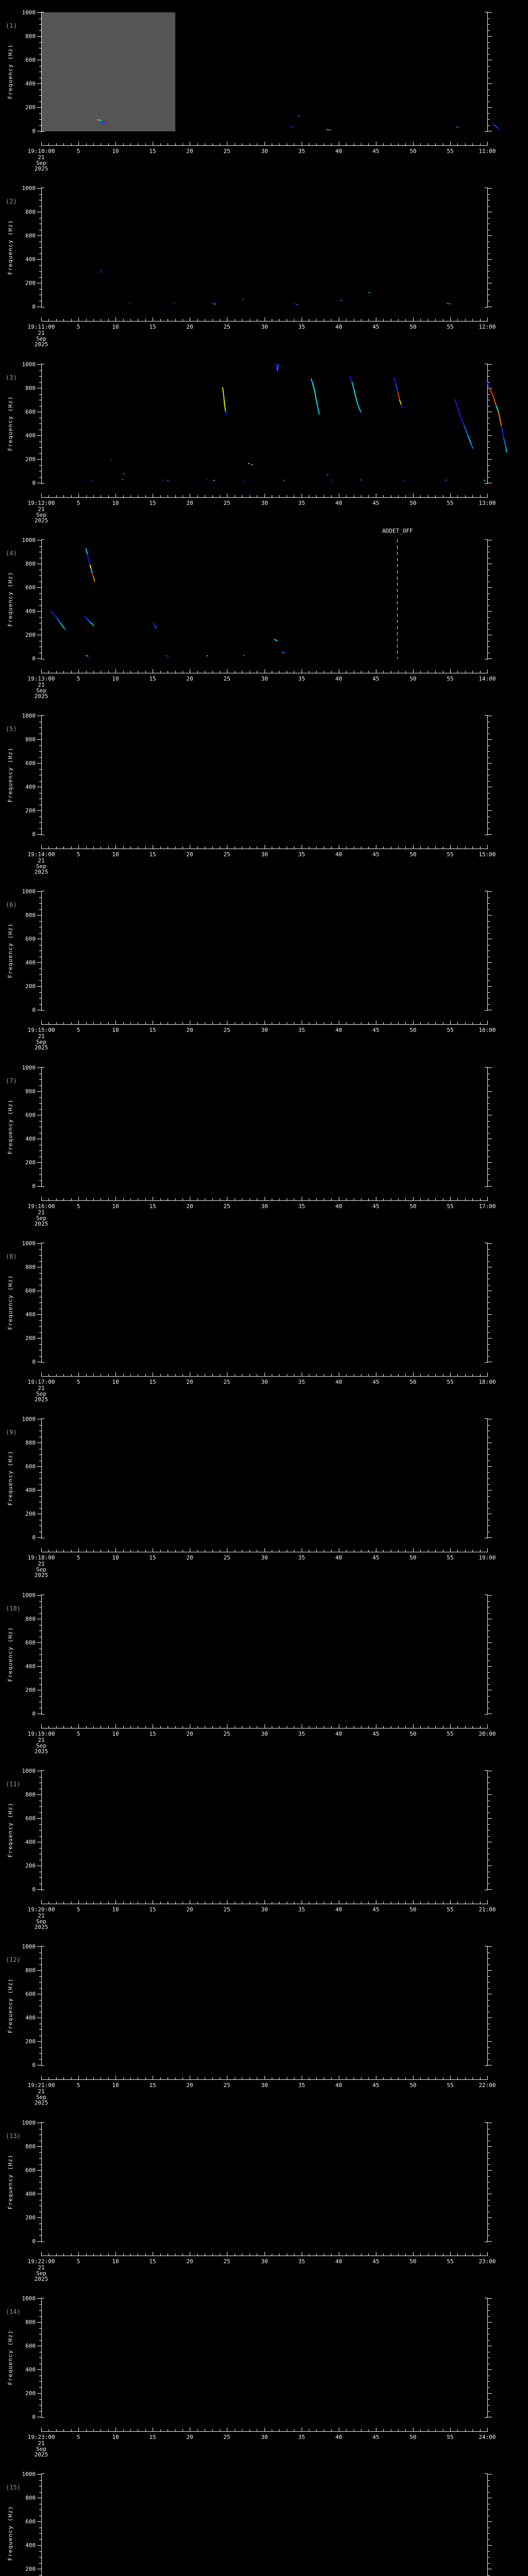 The height and width of the screenshot is (2576, 528). I want to click on x-date-label: 2025, so click(41, 872).